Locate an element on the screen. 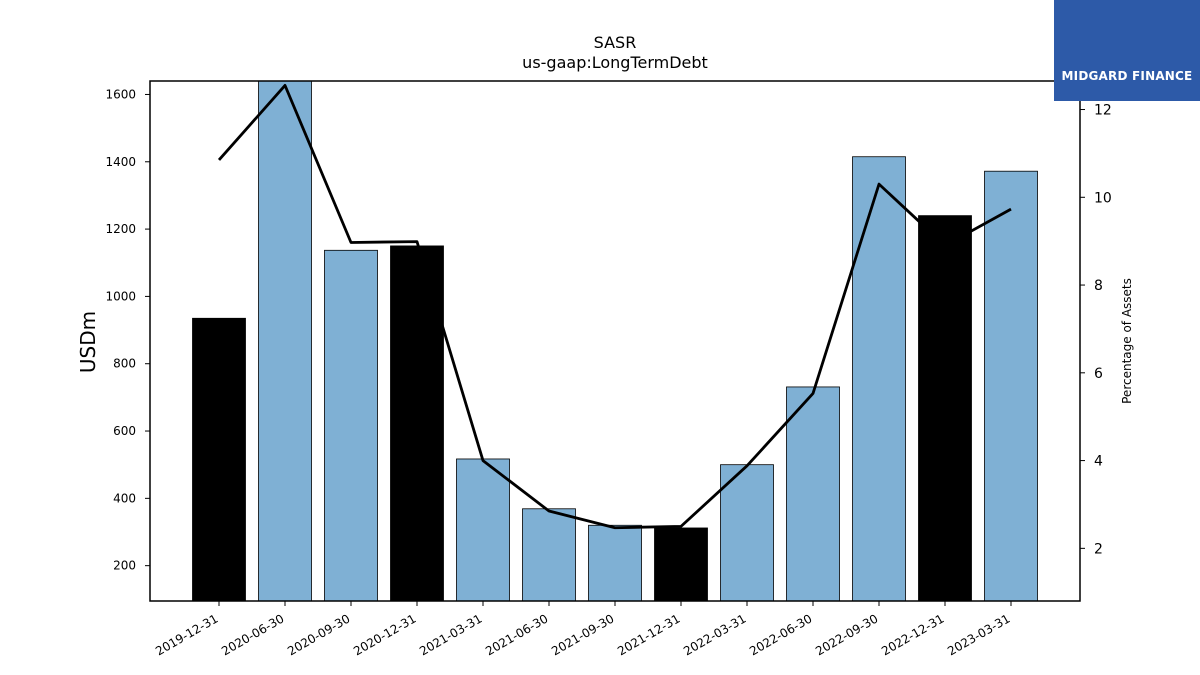  chart-title: SASR is located at coordinates (615, 42).